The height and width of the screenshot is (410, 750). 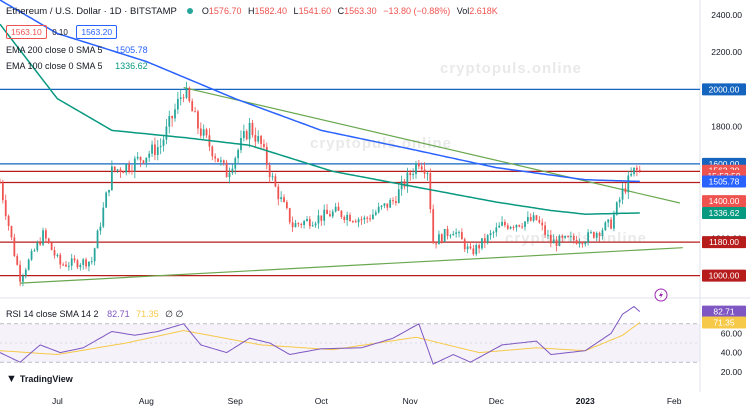 I want to click on ema100-legend: EMA 100 close 0 SMA 5 1336.62, so click(x=77, y=66).